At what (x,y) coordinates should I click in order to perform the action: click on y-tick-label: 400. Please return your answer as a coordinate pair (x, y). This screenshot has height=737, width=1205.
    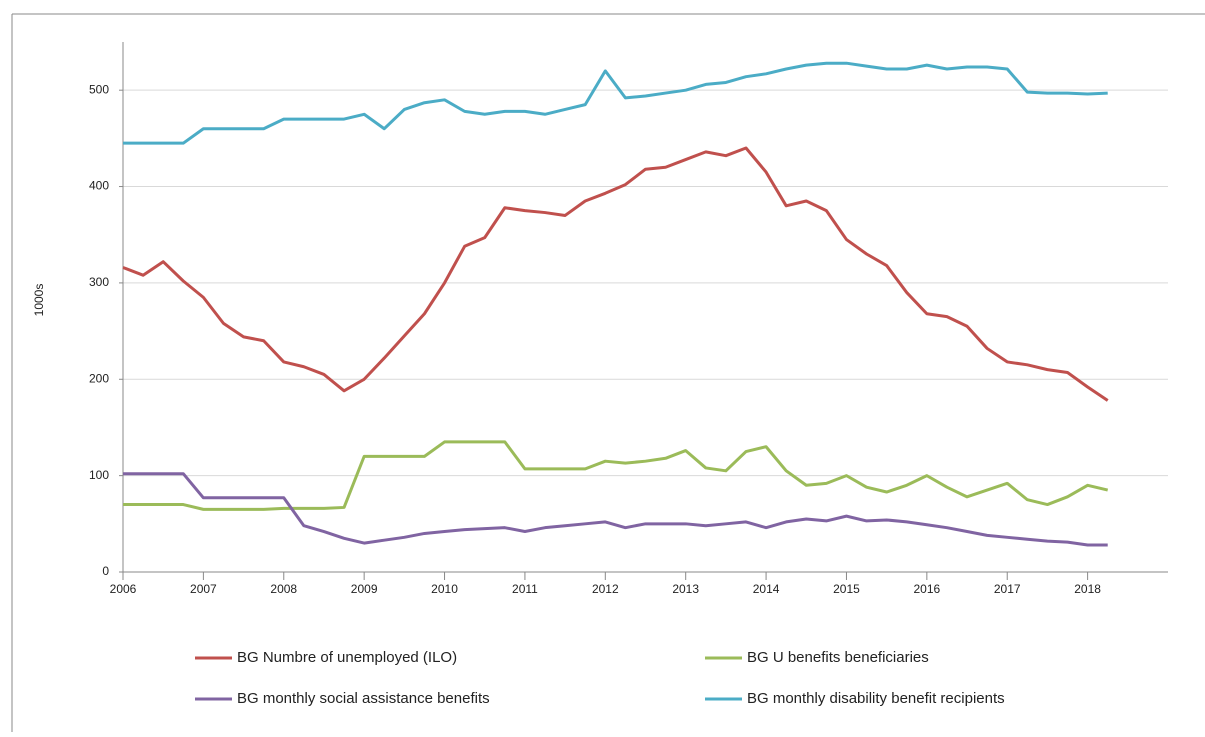
    Looking at the image, I should click on (99, 186).